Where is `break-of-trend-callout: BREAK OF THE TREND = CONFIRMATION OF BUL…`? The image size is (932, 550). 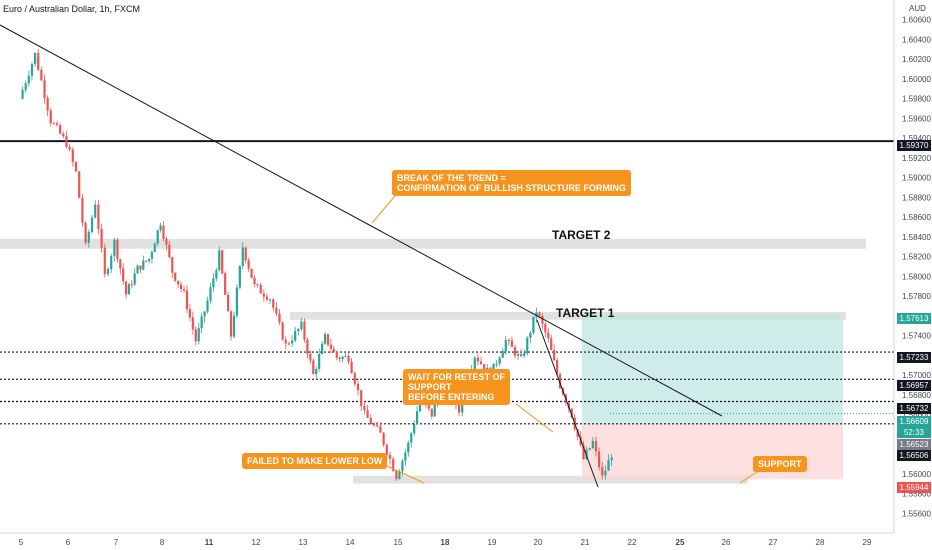 break-of-trend-callout: BREAK OF THE TREND = CONFIRMATION OF BUL… is located at coordinates (511, 183).